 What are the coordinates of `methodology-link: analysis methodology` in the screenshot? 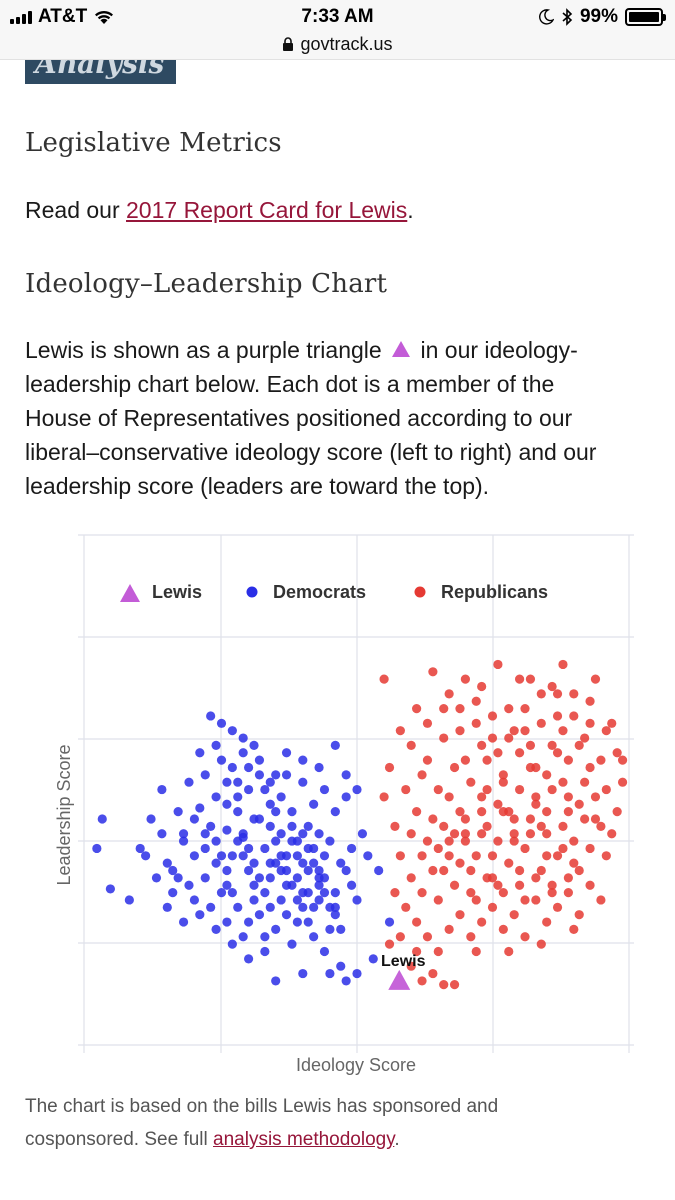 It's located at (304, 1139).